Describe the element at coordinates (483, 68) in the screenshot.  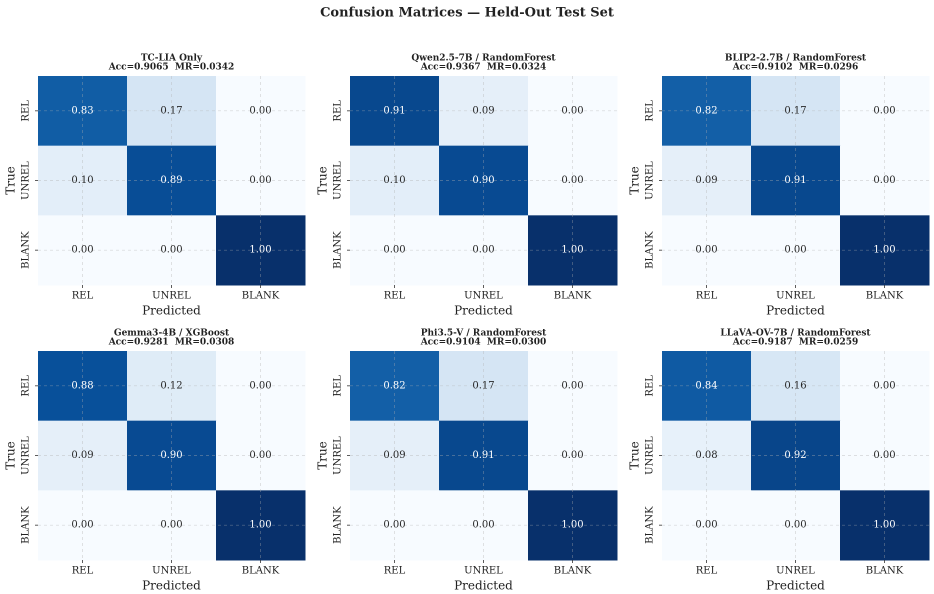
I see `panel-subtitle: Acc=0.9367 MR=0.0324` at that location.